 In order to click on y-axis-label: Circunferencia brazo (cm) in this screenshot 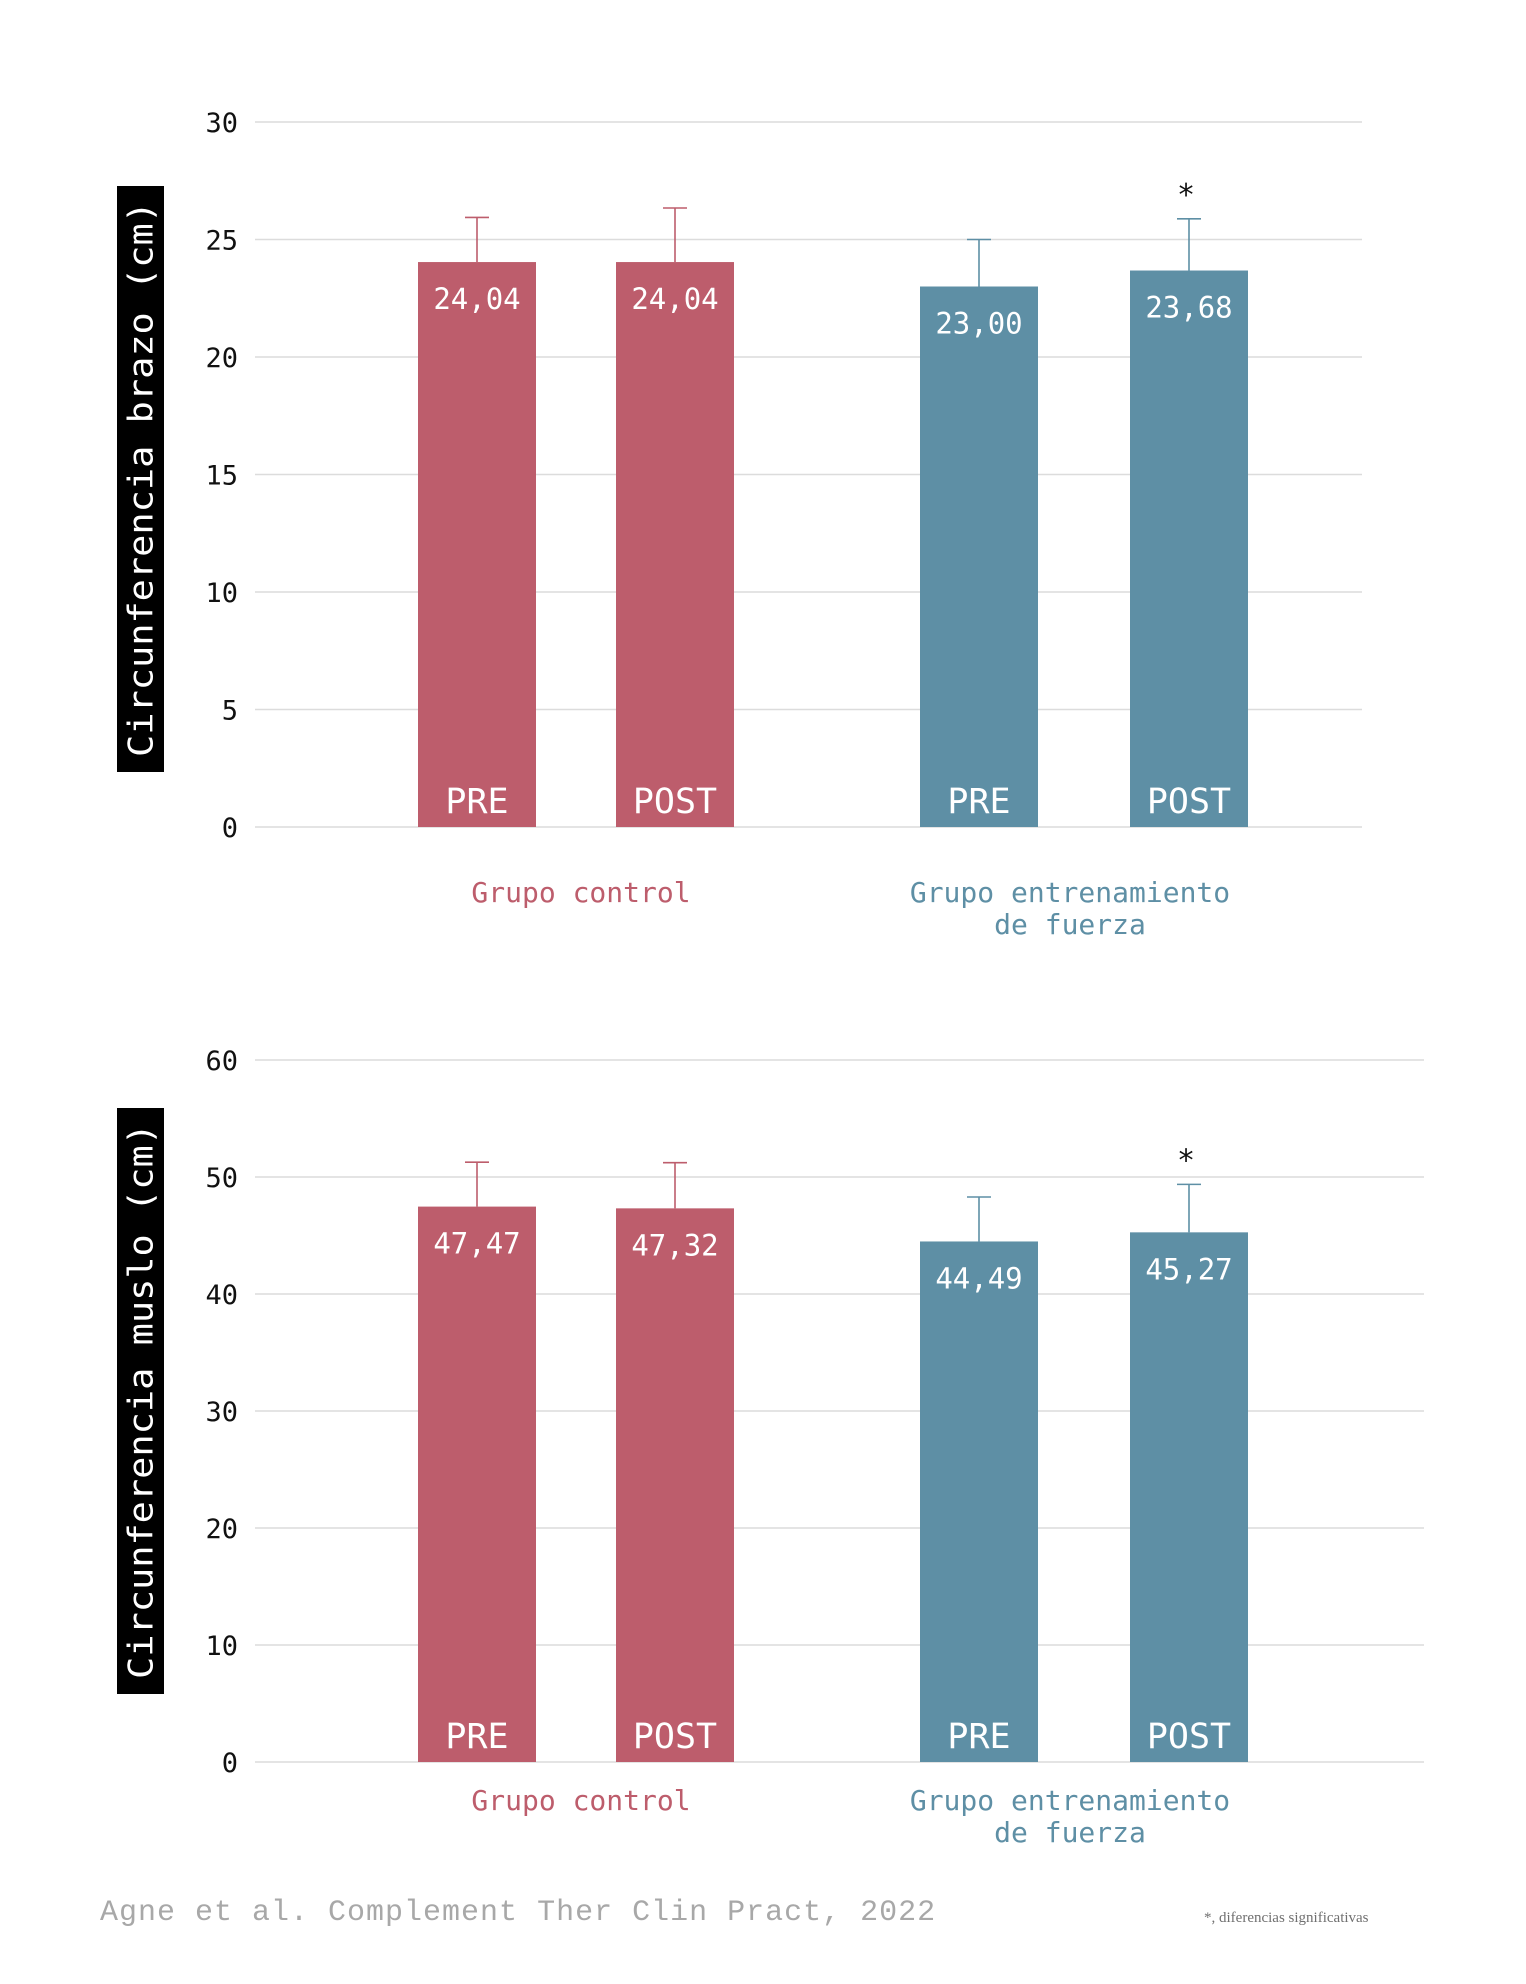, I will do `click(142, 479)`.